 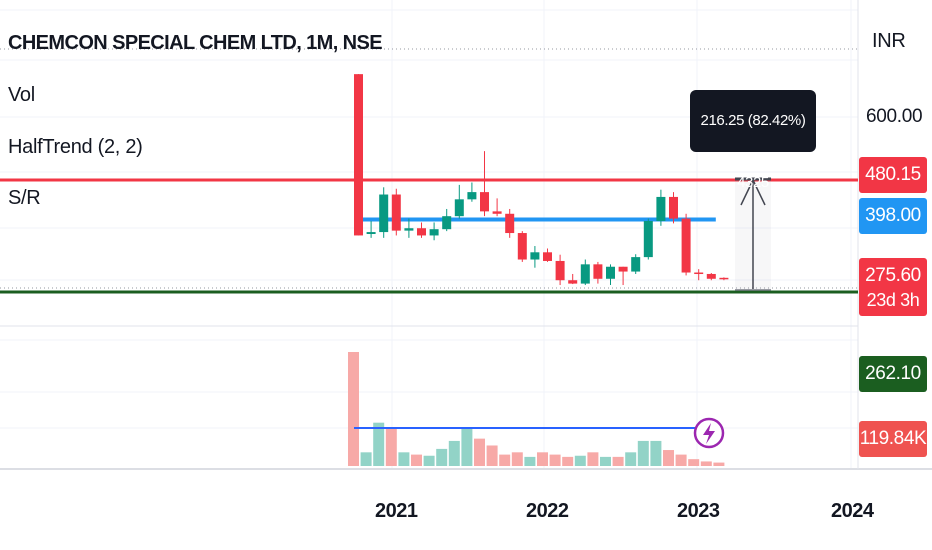 I want to click on support-price-tag: 262.10, so click(x=893, y=374).